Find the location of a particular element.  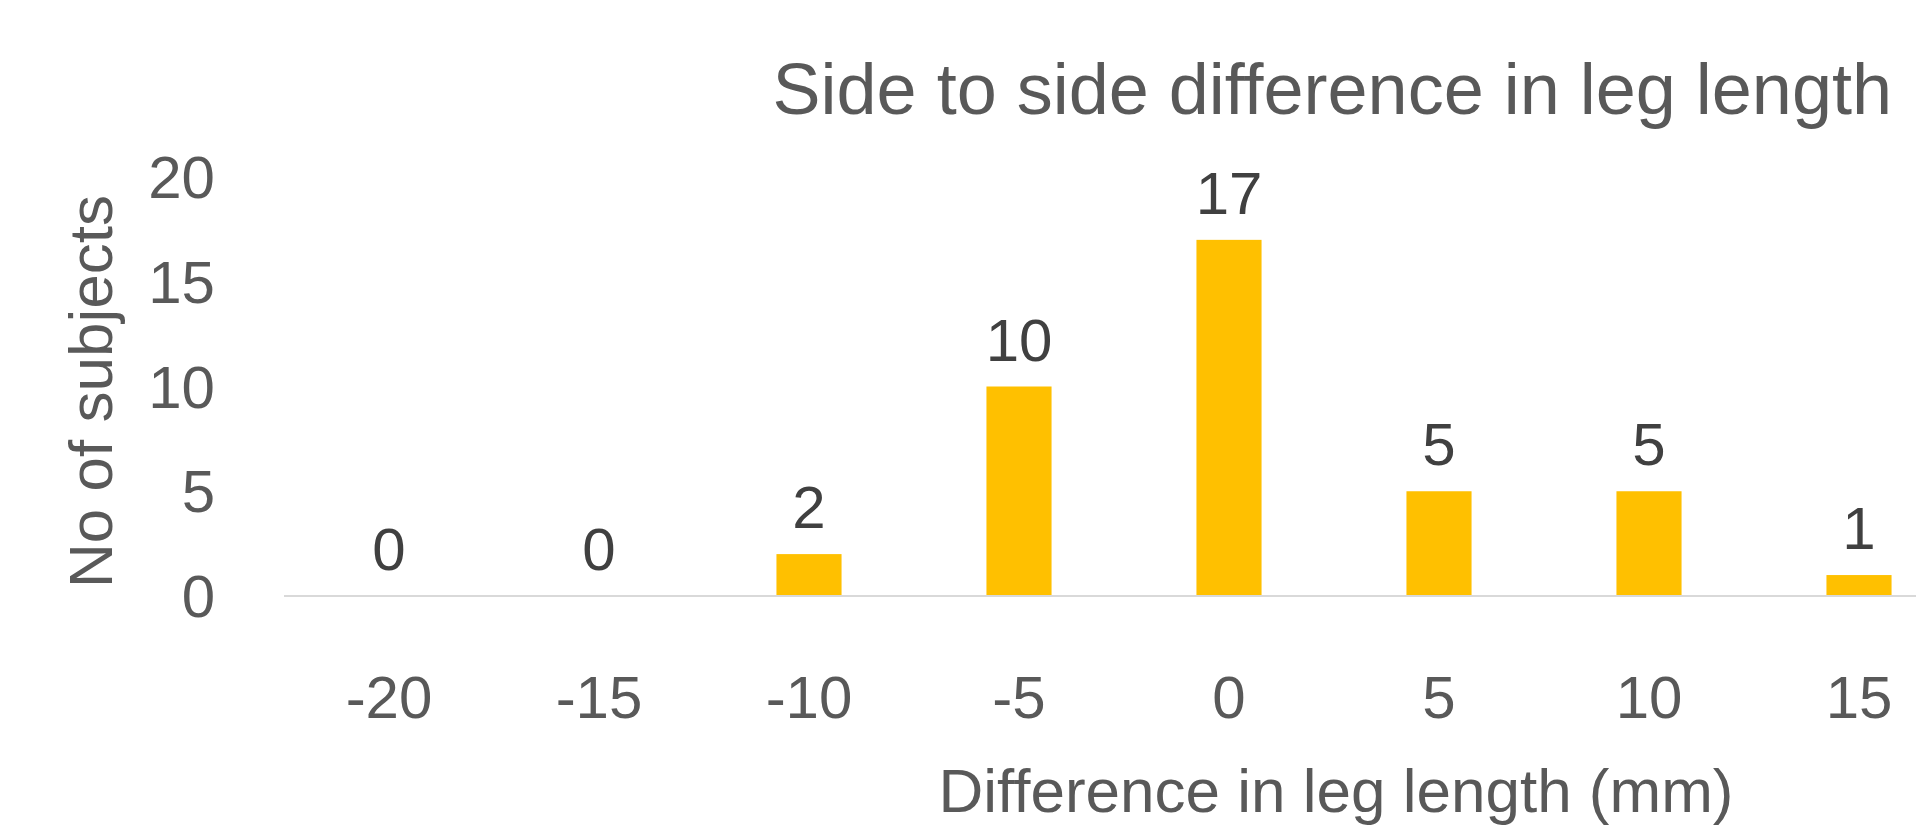

x-tick-label: 0 is located at coordinates (1229, 697).